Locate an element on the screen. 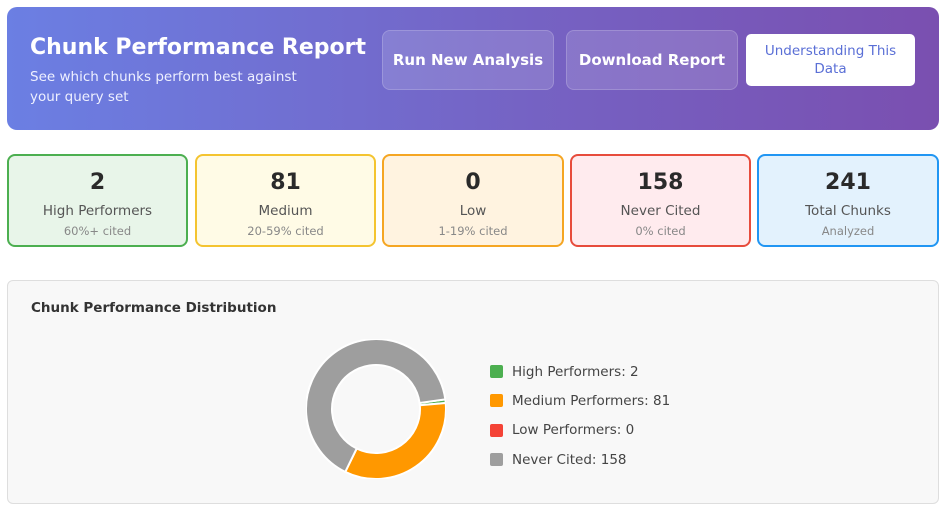 The width and height of the screenshot is (945, 511). legend-item-low: Low Performers: 0 is located at coordinates (580, 430).